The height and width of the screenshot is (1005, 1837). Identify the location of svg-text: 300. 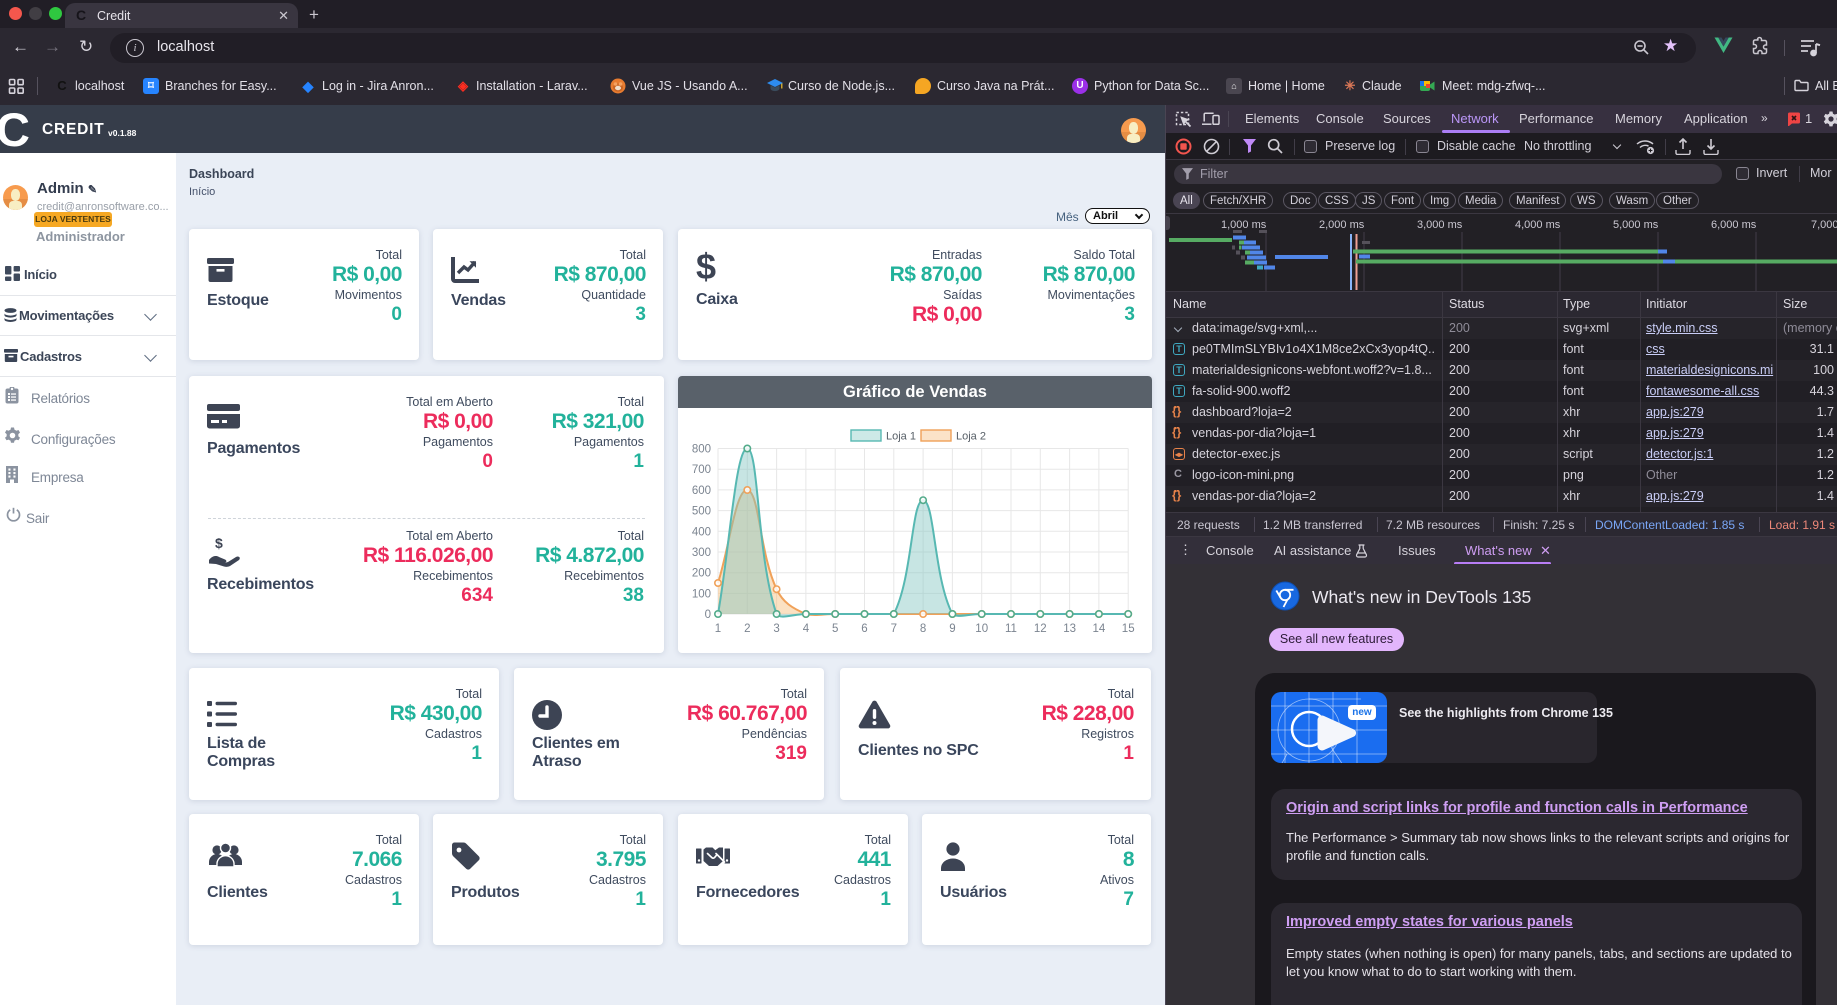
(701, 553).